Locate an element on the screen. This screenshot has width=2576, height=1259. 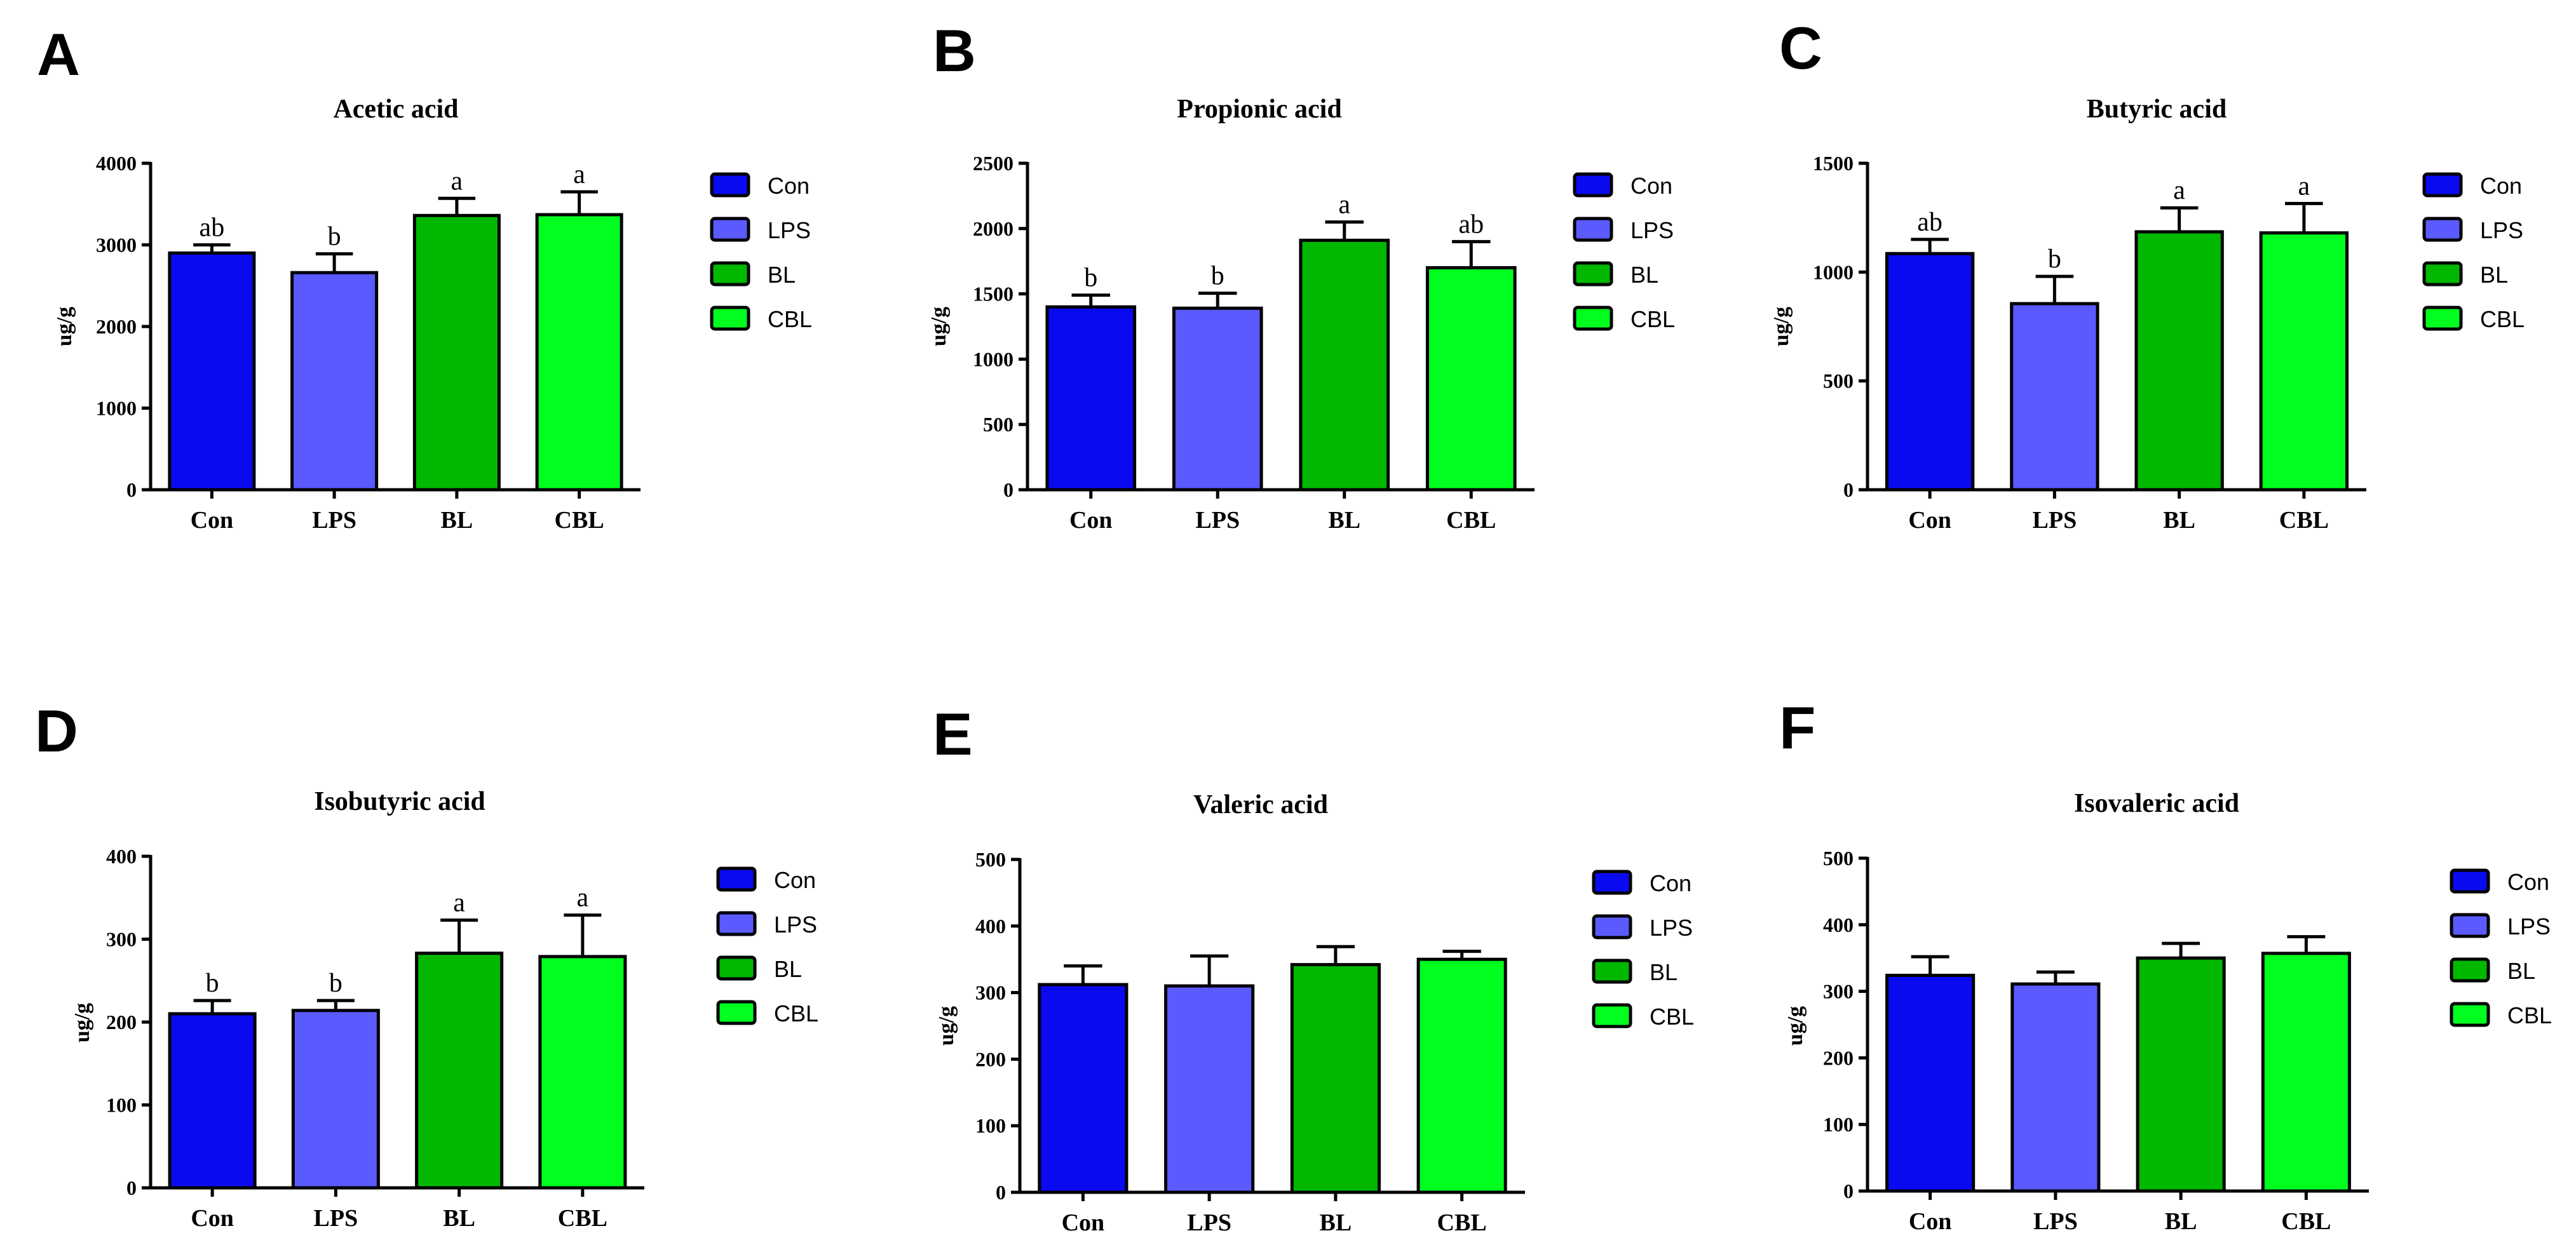
y-tick-label: 2000 is located at coordinates (116, 326).